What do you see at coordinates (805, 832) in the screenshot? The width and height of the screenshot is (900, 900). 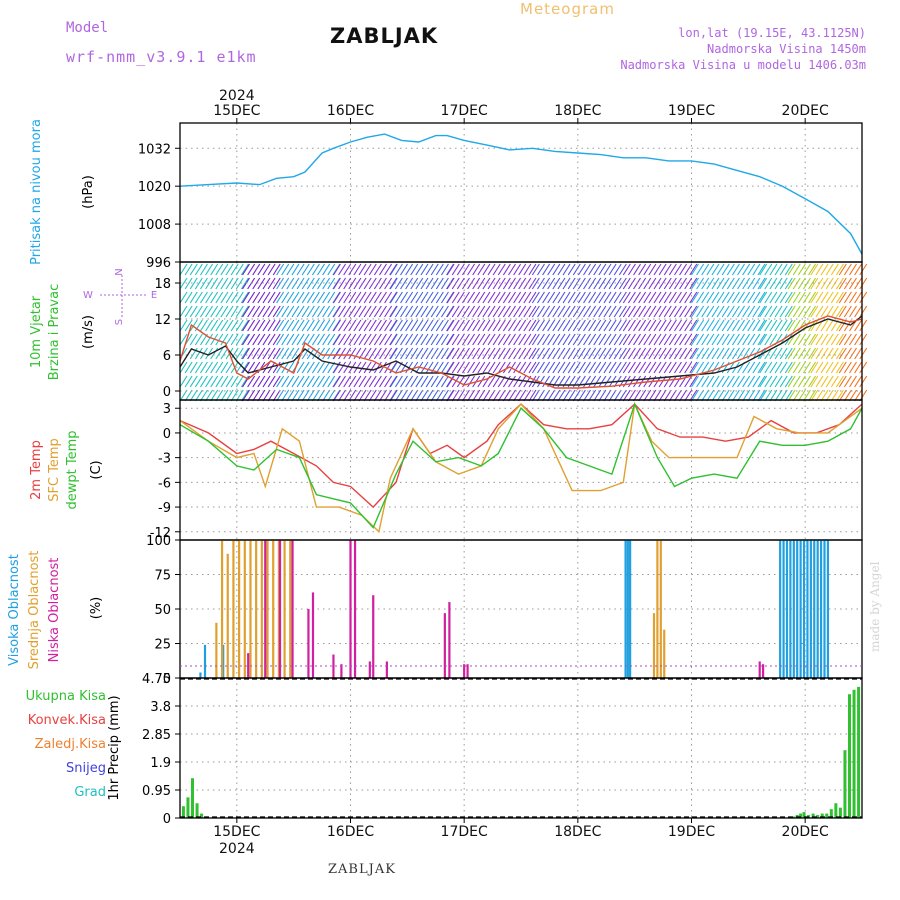 I see `bottom-day-label: 20DEC` at bounding box center [805, 832].